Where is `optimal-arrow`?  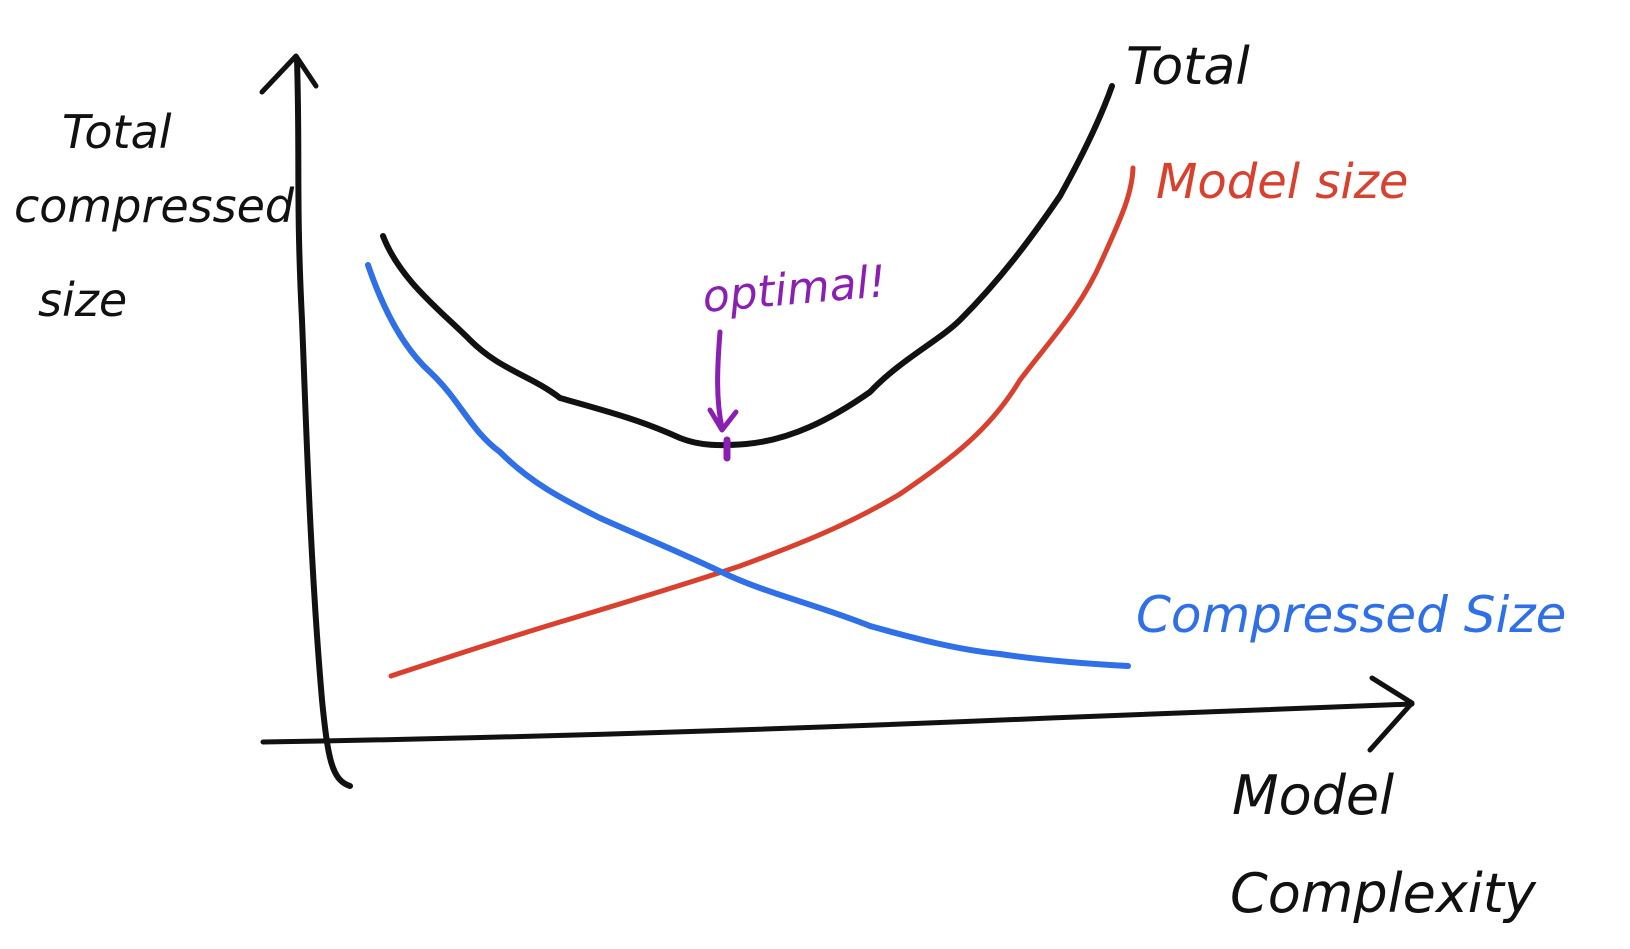 optimal-arrow is located at coordinates (723, 395).